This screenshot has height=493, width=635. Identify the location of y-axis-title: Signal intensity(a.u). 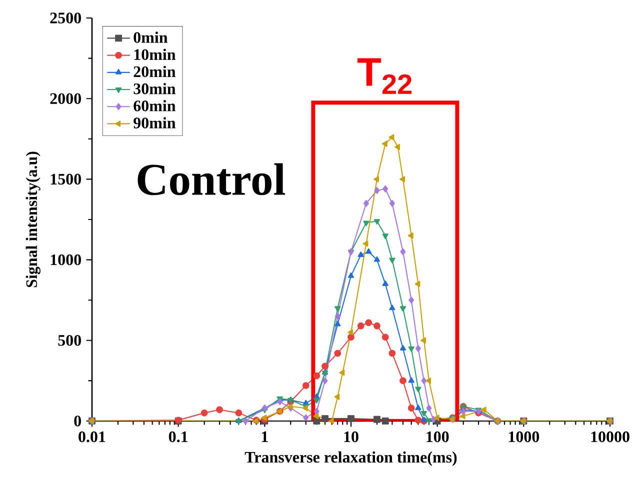
(33, 220).